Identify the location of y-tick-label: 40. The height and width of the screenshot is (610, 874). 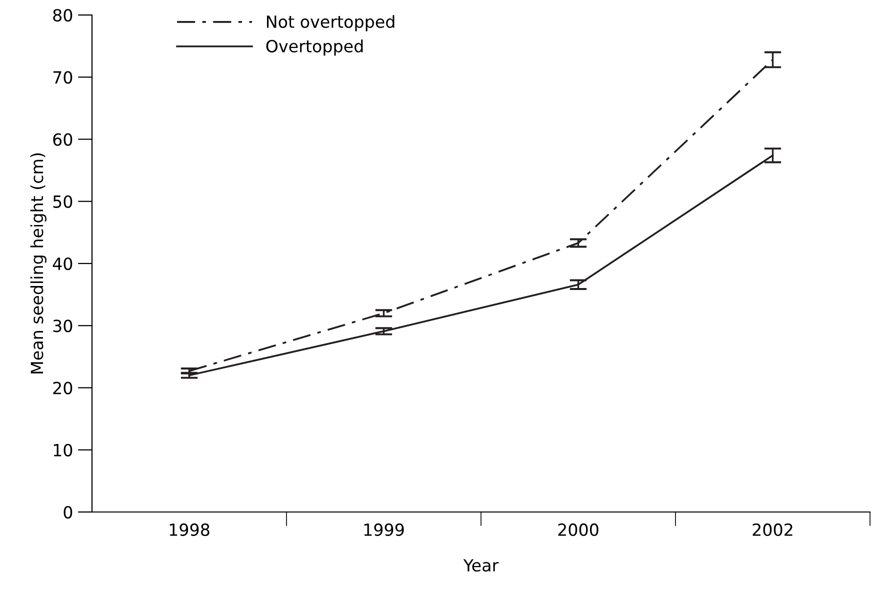
(62, 263).